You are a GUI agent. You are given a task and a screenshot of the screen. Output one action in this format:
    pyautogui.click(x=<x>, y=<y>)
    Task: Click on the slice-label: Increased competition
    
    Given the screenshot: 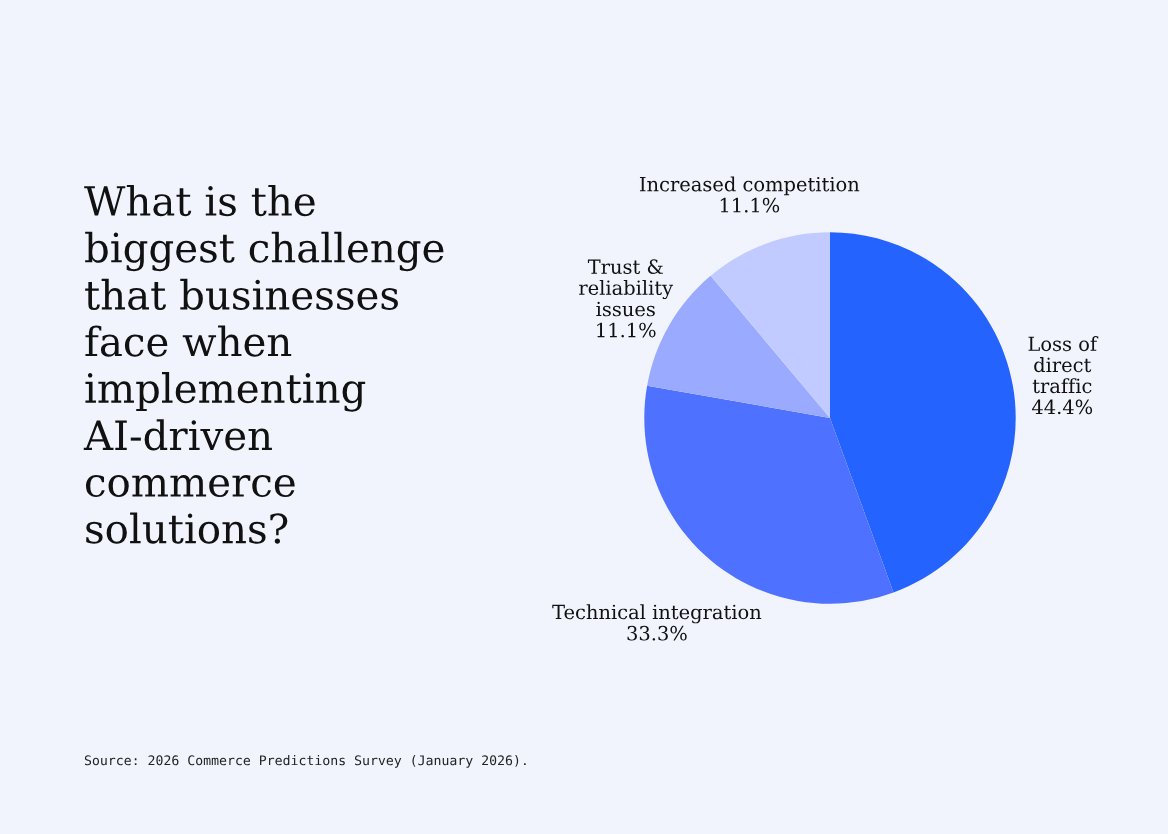 What is the action you would take?
    pyautogui.click(x=749, y=186)
    